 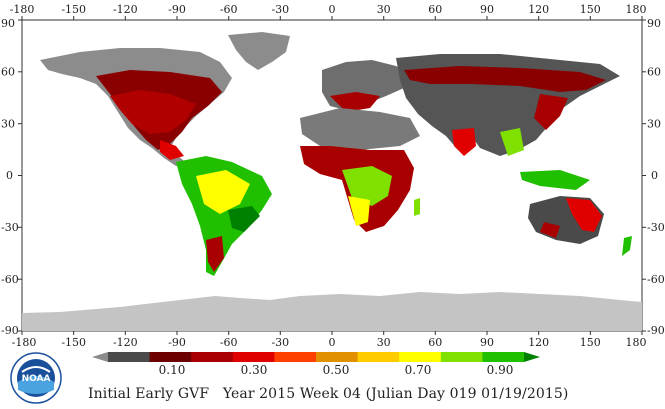 I want to click on color-legend-bar, so click(x=316, y=357).